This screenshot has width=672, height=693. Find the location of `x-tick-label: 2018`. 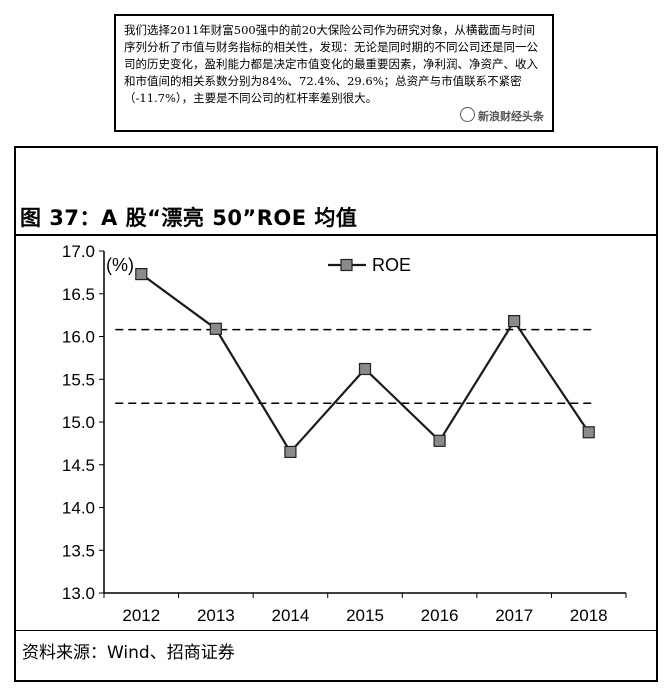

x-tick-label: 2018 is located at coordinates (589, 615).